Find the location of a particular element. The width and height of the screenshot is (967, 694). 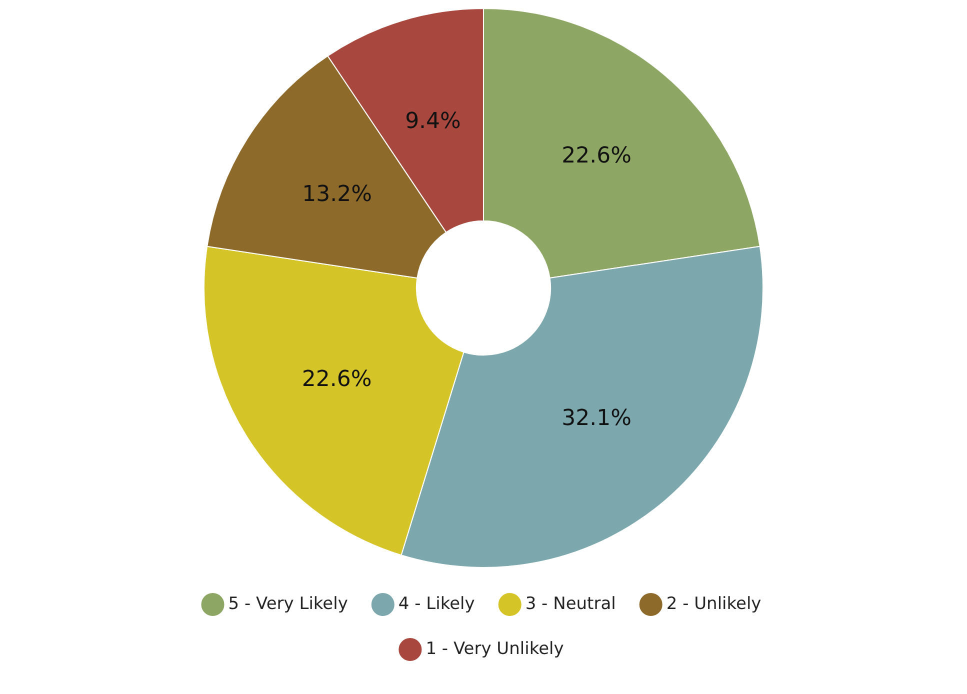

data-label: 32.1% is located at coordinates (597, 419).